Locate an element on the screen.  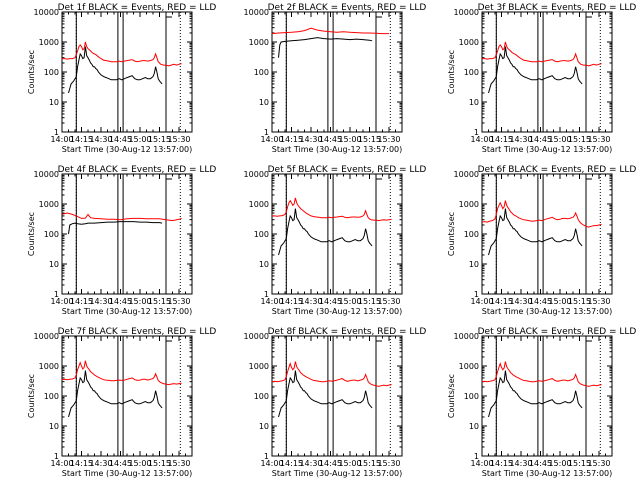
panel-title: Det 7f BLACK = Events, RED = LLD is located at coordinates (137, 332).